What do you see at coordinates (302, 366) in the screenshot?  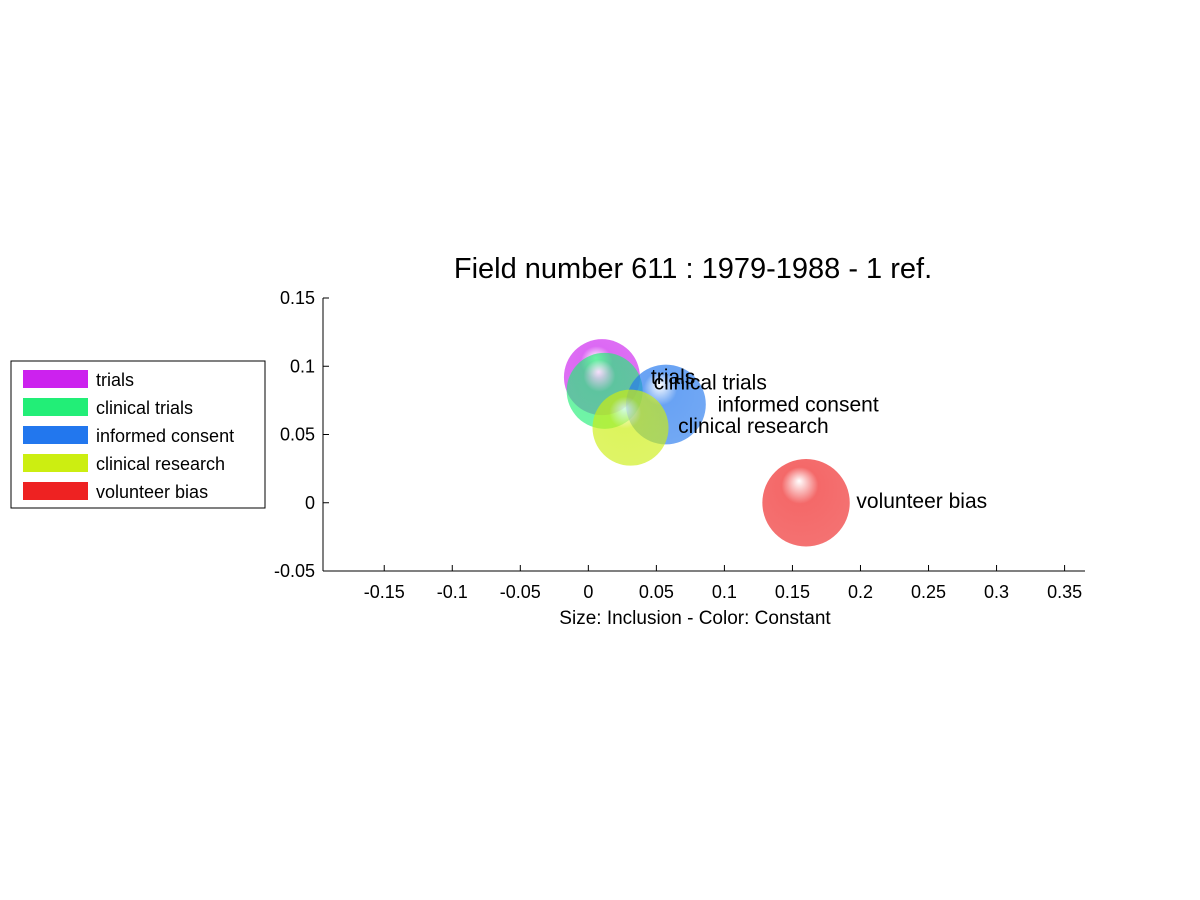 I see `y-tick-label: 0.1` at bounding box center [302, 366].